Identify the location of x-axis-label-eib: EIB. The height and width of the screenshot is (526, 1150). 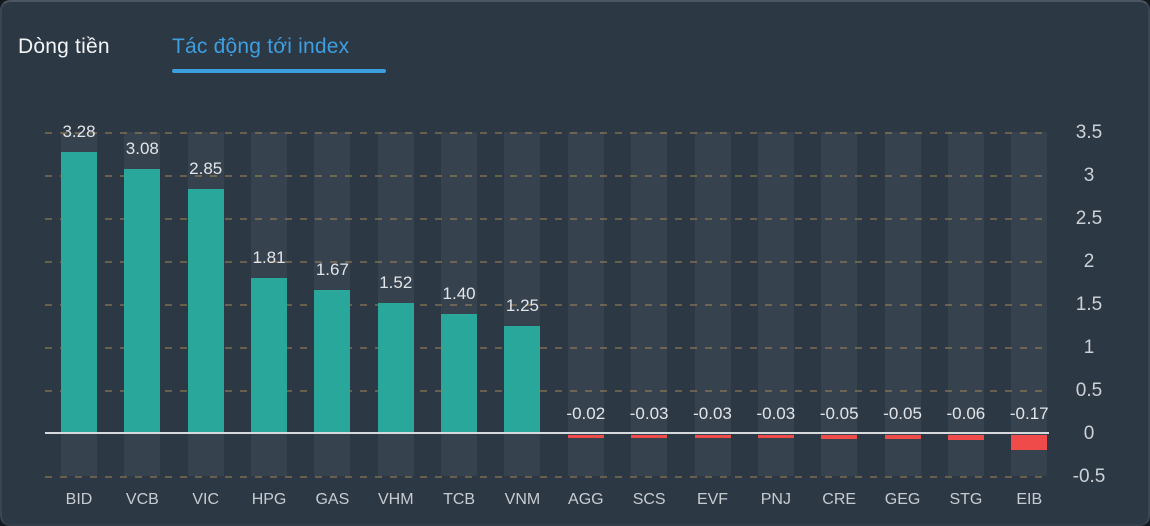
(1029, 499).